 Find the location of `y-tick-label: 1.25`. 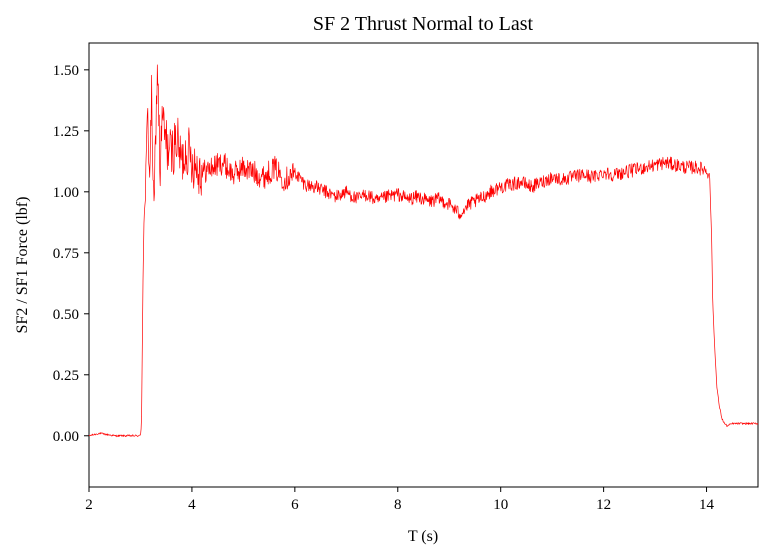

y-tick-label: 1.25 is located at coordinates (66, 132).